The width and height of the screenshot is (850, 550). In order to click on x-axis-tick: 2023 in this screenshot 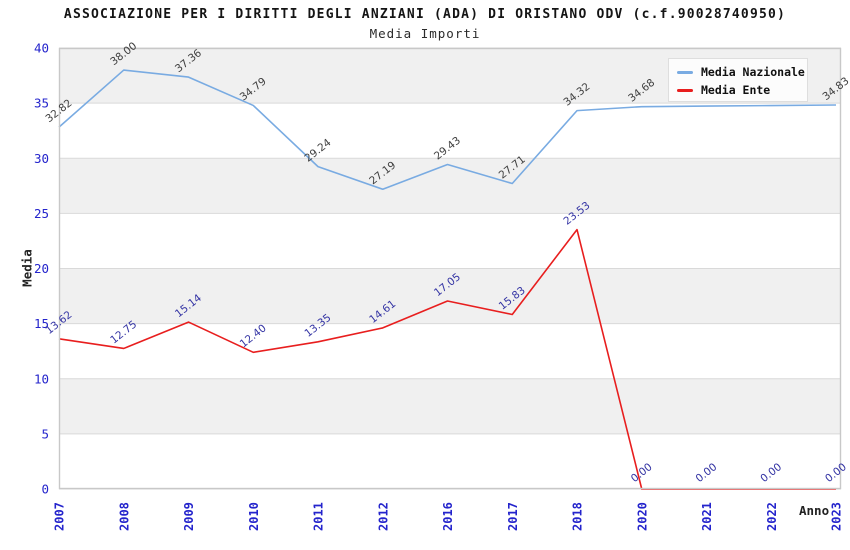, I will do `click(837, 516)`.